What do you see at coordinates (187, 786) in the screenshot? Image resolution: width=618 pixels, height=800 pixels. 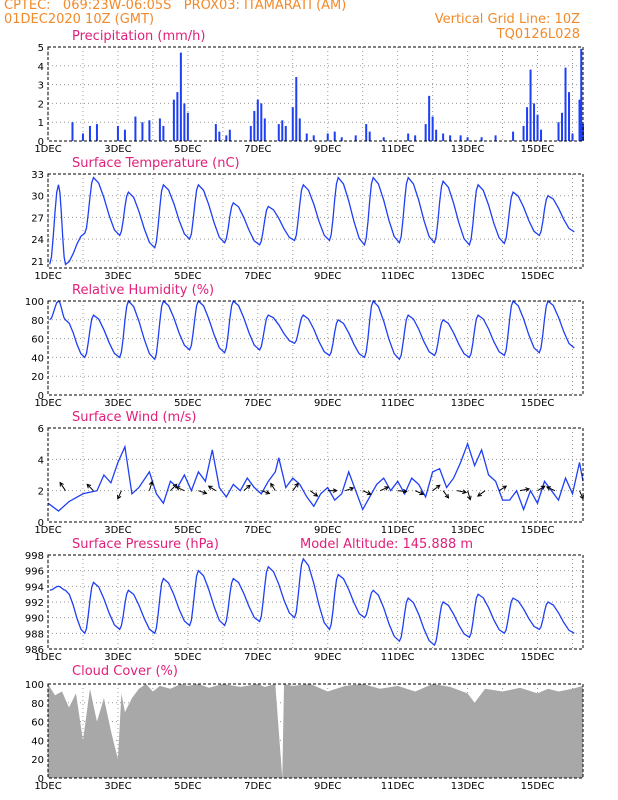 I see `cloud-x-tick: 5DEC` at bounding box center [187, 786].